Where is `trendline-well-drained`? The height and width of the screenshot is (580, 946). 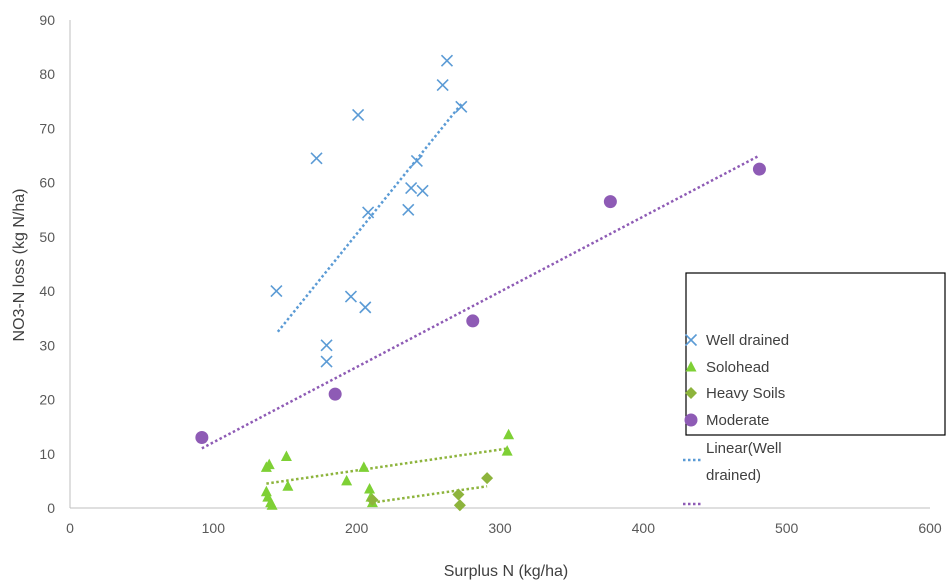 trendline-well-drained is located at coordinates (369, 218).